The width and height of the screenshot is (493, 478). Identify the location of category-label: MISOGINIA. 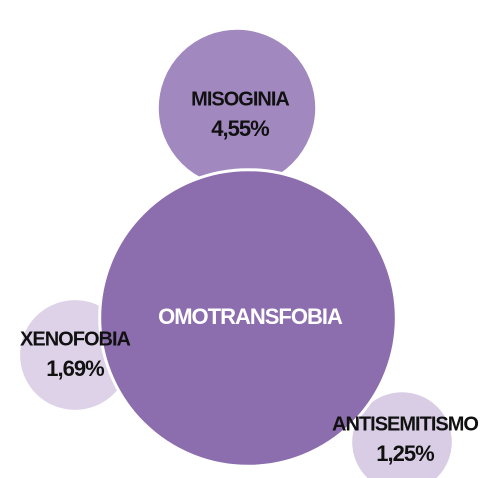
(240, 99).